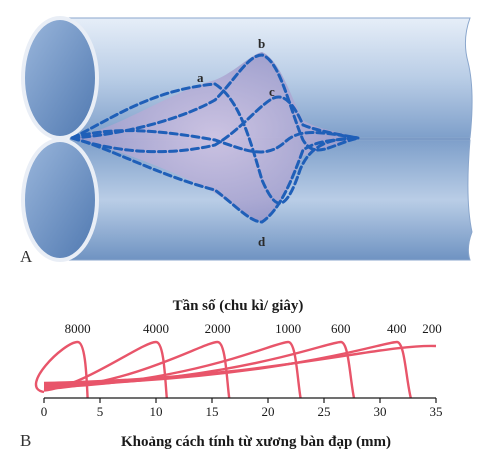 The height and width of the screenshot is (462, 491). What do you see at coordinates (432, 328) in the screenshot?
I see `peak-label-200: 200` at bounding box center [432, 328].